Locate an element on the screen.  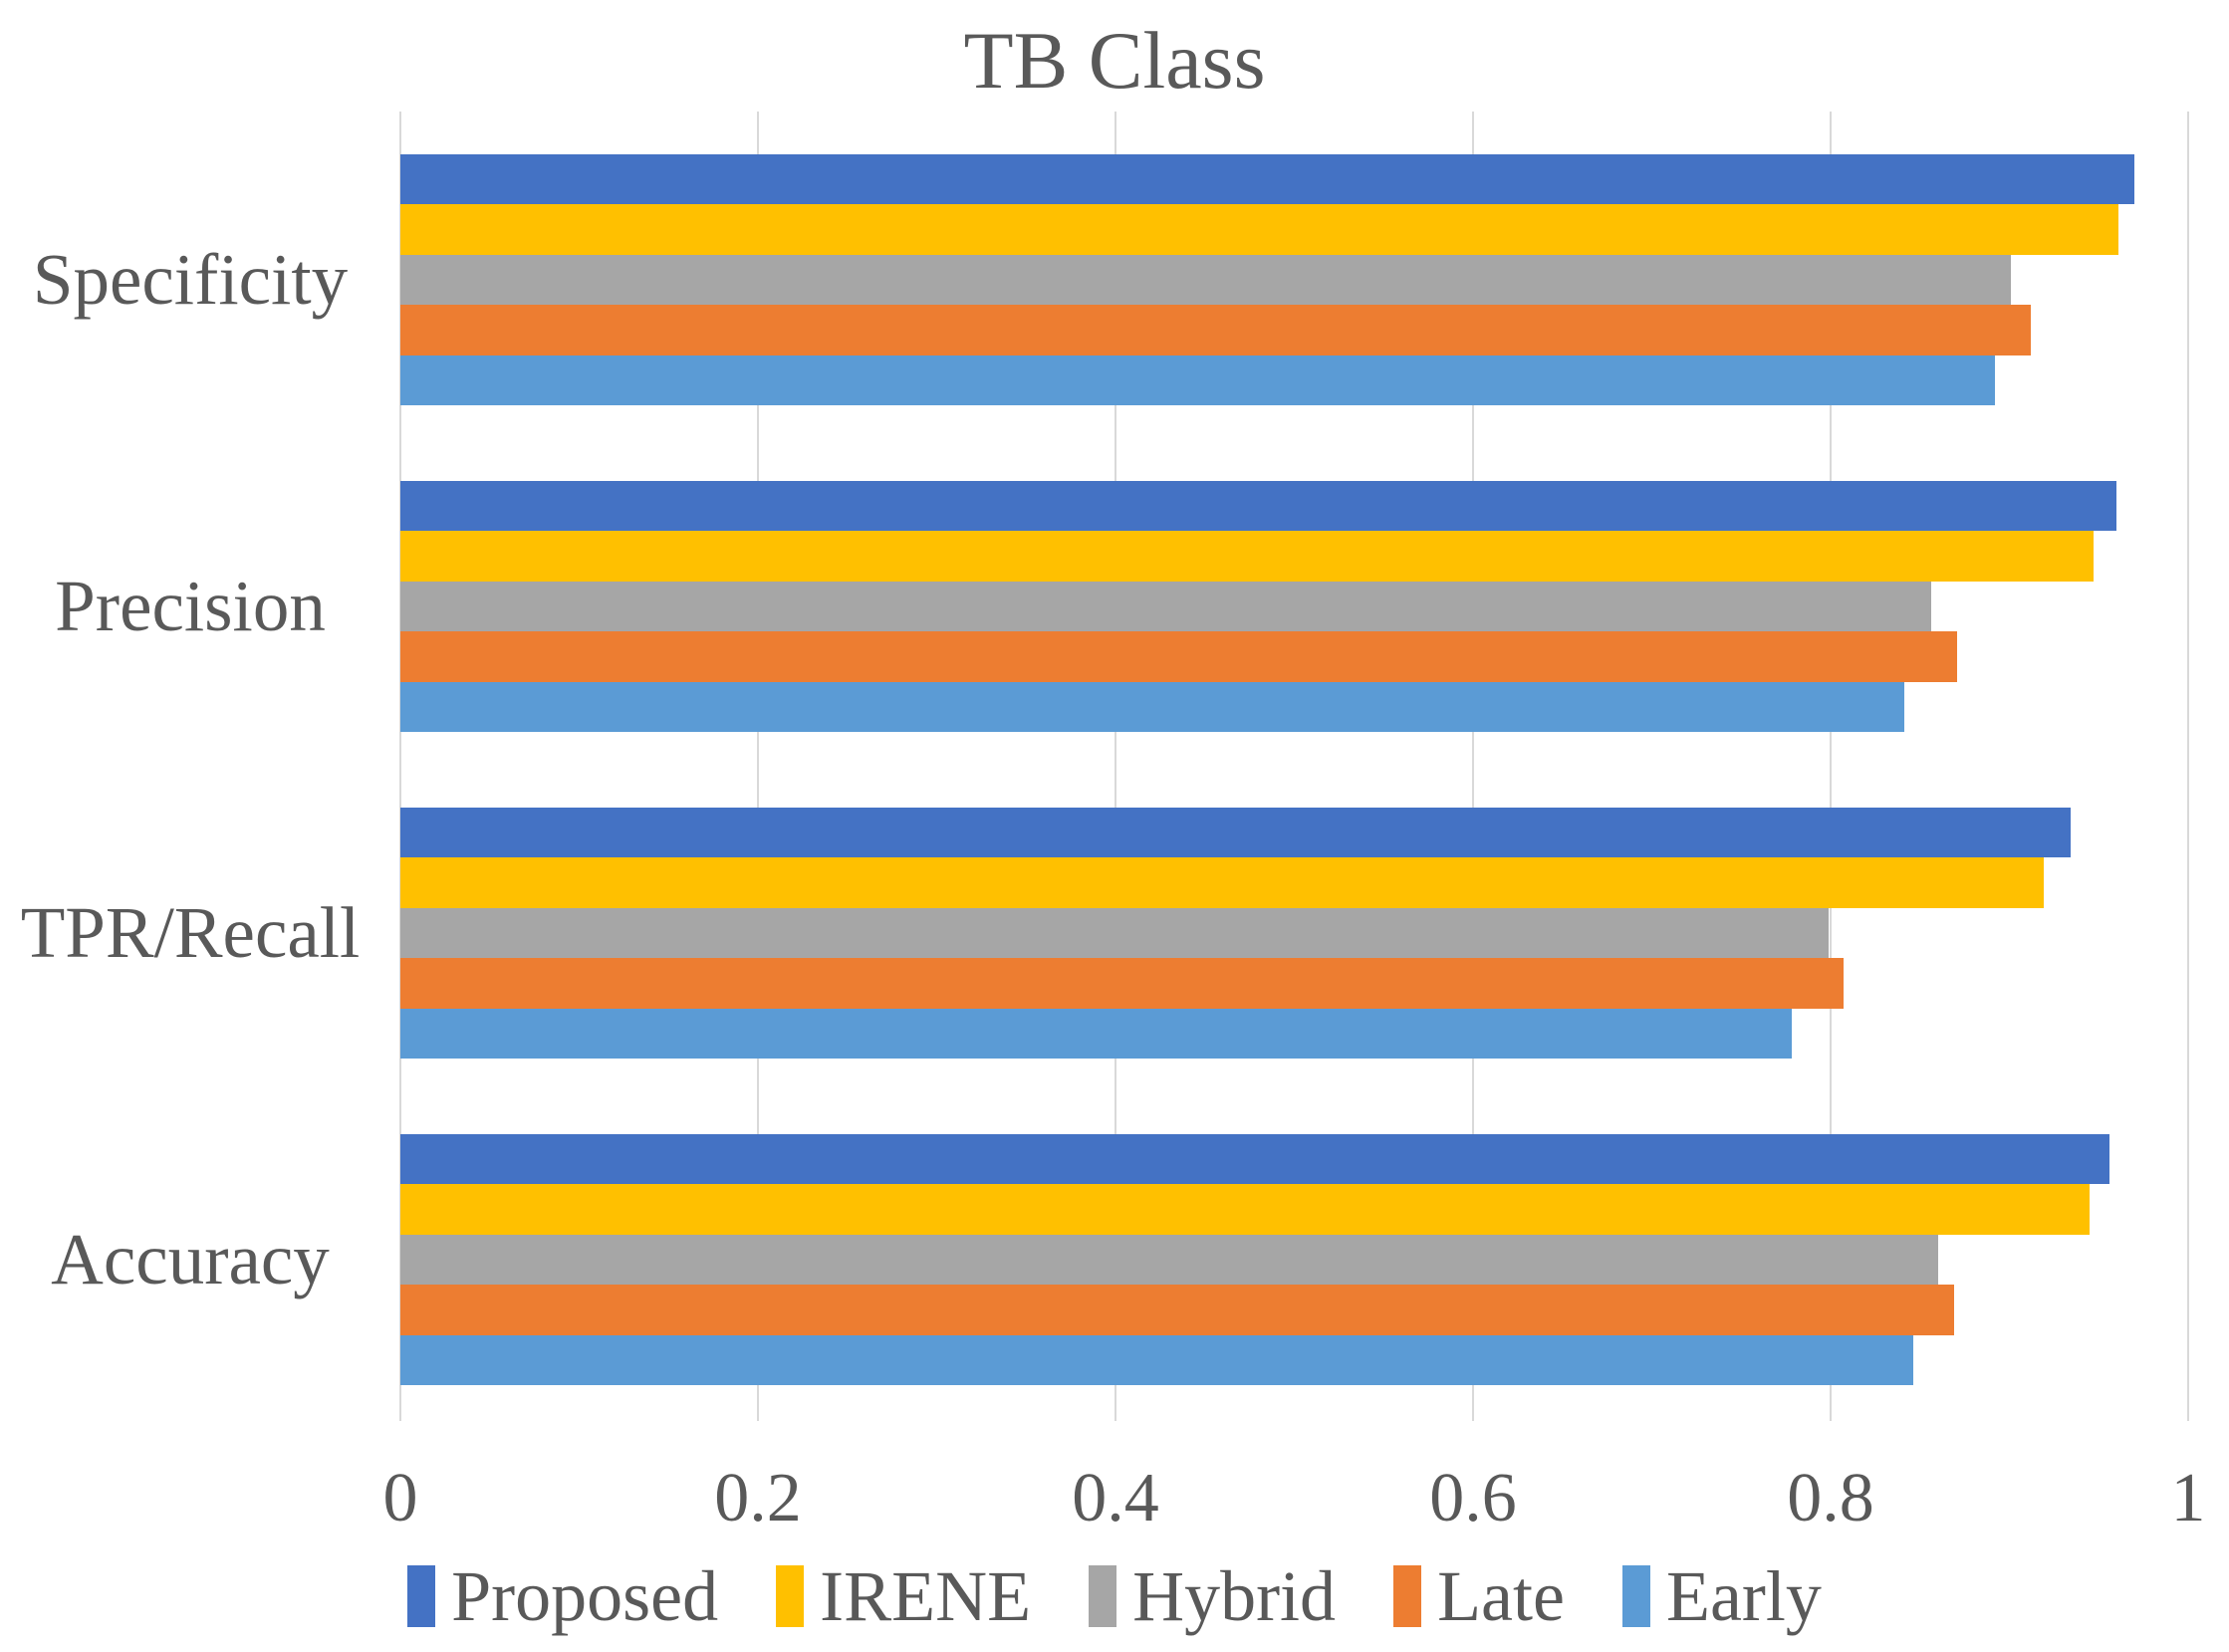
category-label-tpr-recall: TPR/Recall is located at coordinates (190, 932).